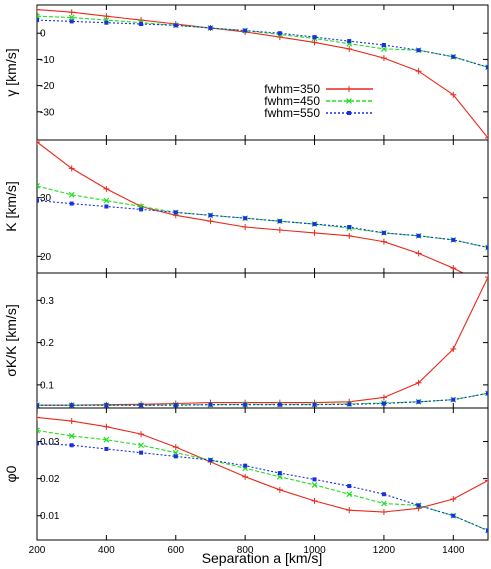 This screenshot has width=491, height=569. I want to click on x-tick-label: 800, so click(245, 550).